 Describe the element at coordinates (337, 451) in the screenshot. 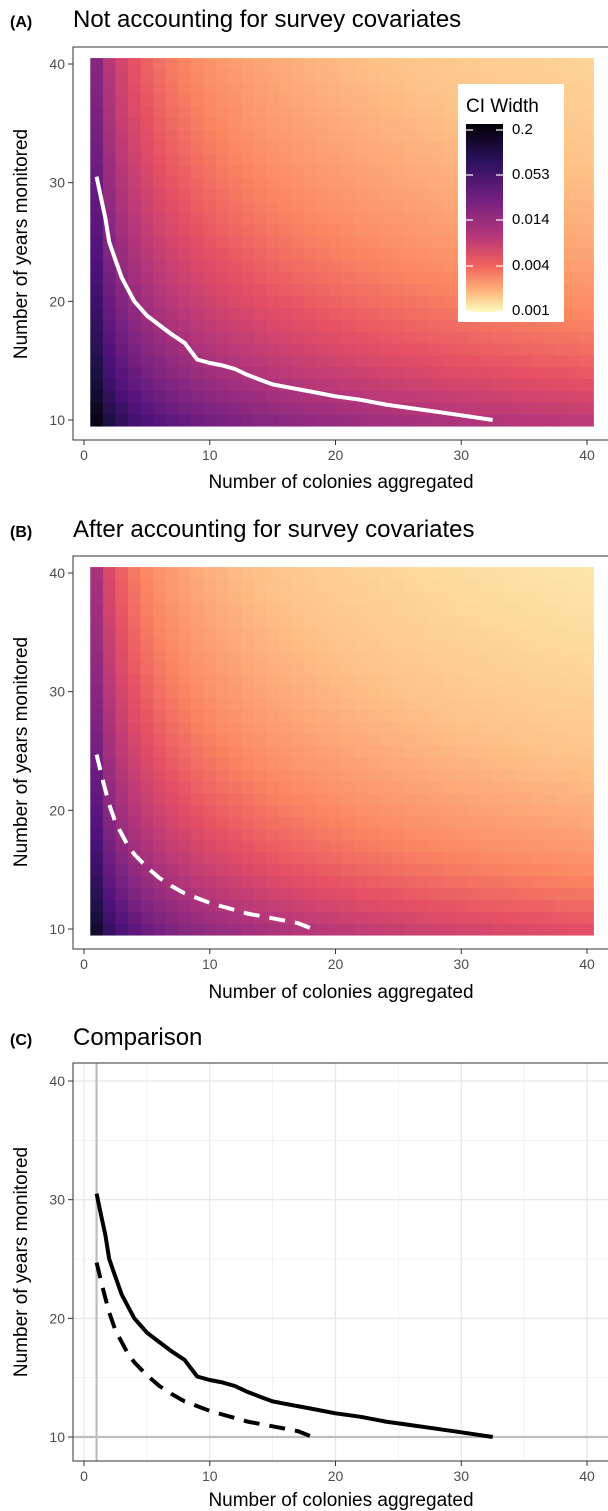

I see `panel-a-x-ticks: 0 10 20 30 40` at that location.